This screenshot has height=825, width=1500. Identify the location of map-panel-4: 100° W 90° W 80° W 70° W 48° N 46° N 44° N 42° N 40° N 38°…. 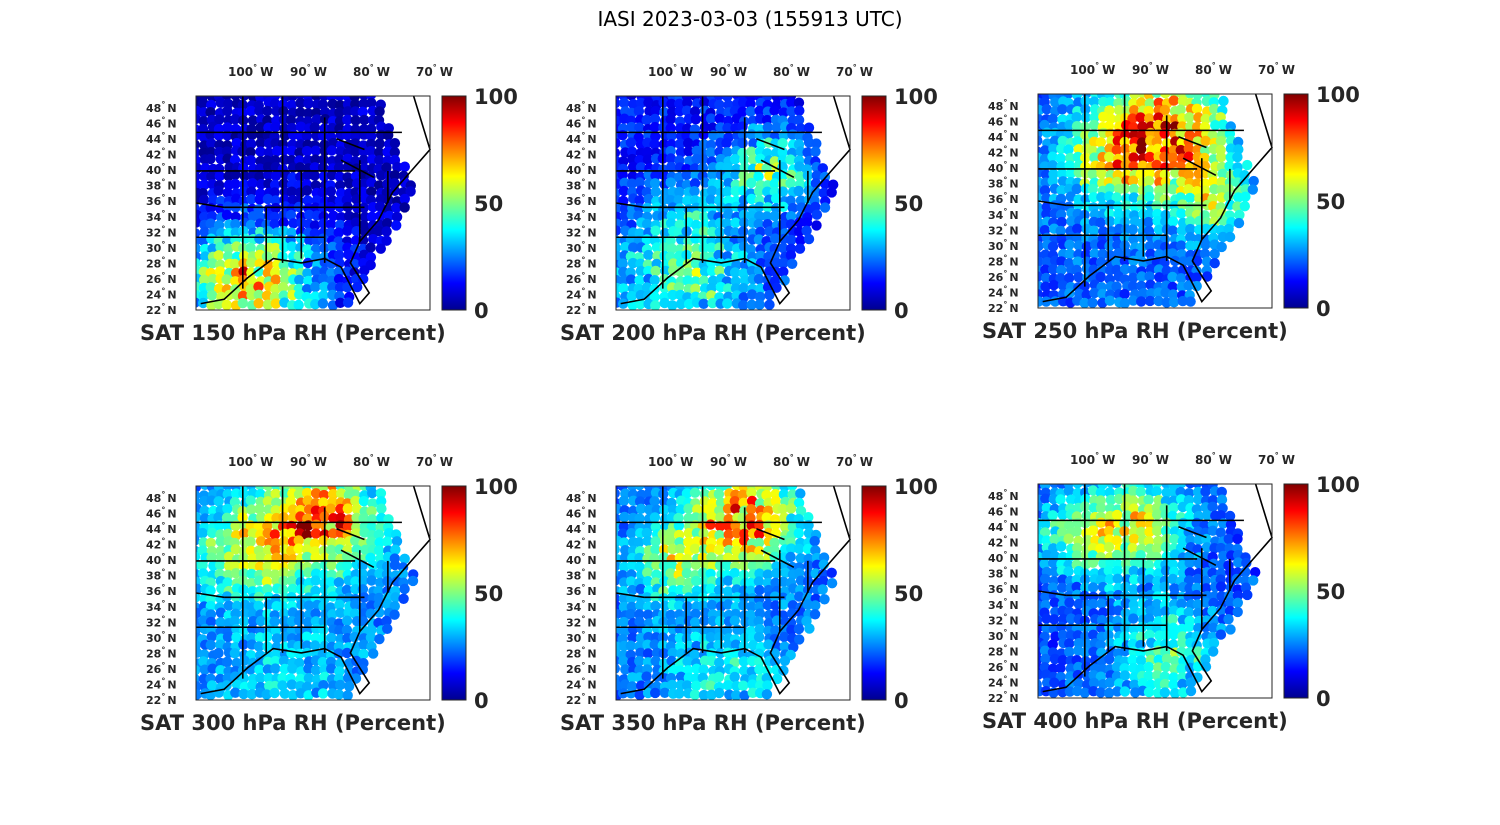
(350, 600).